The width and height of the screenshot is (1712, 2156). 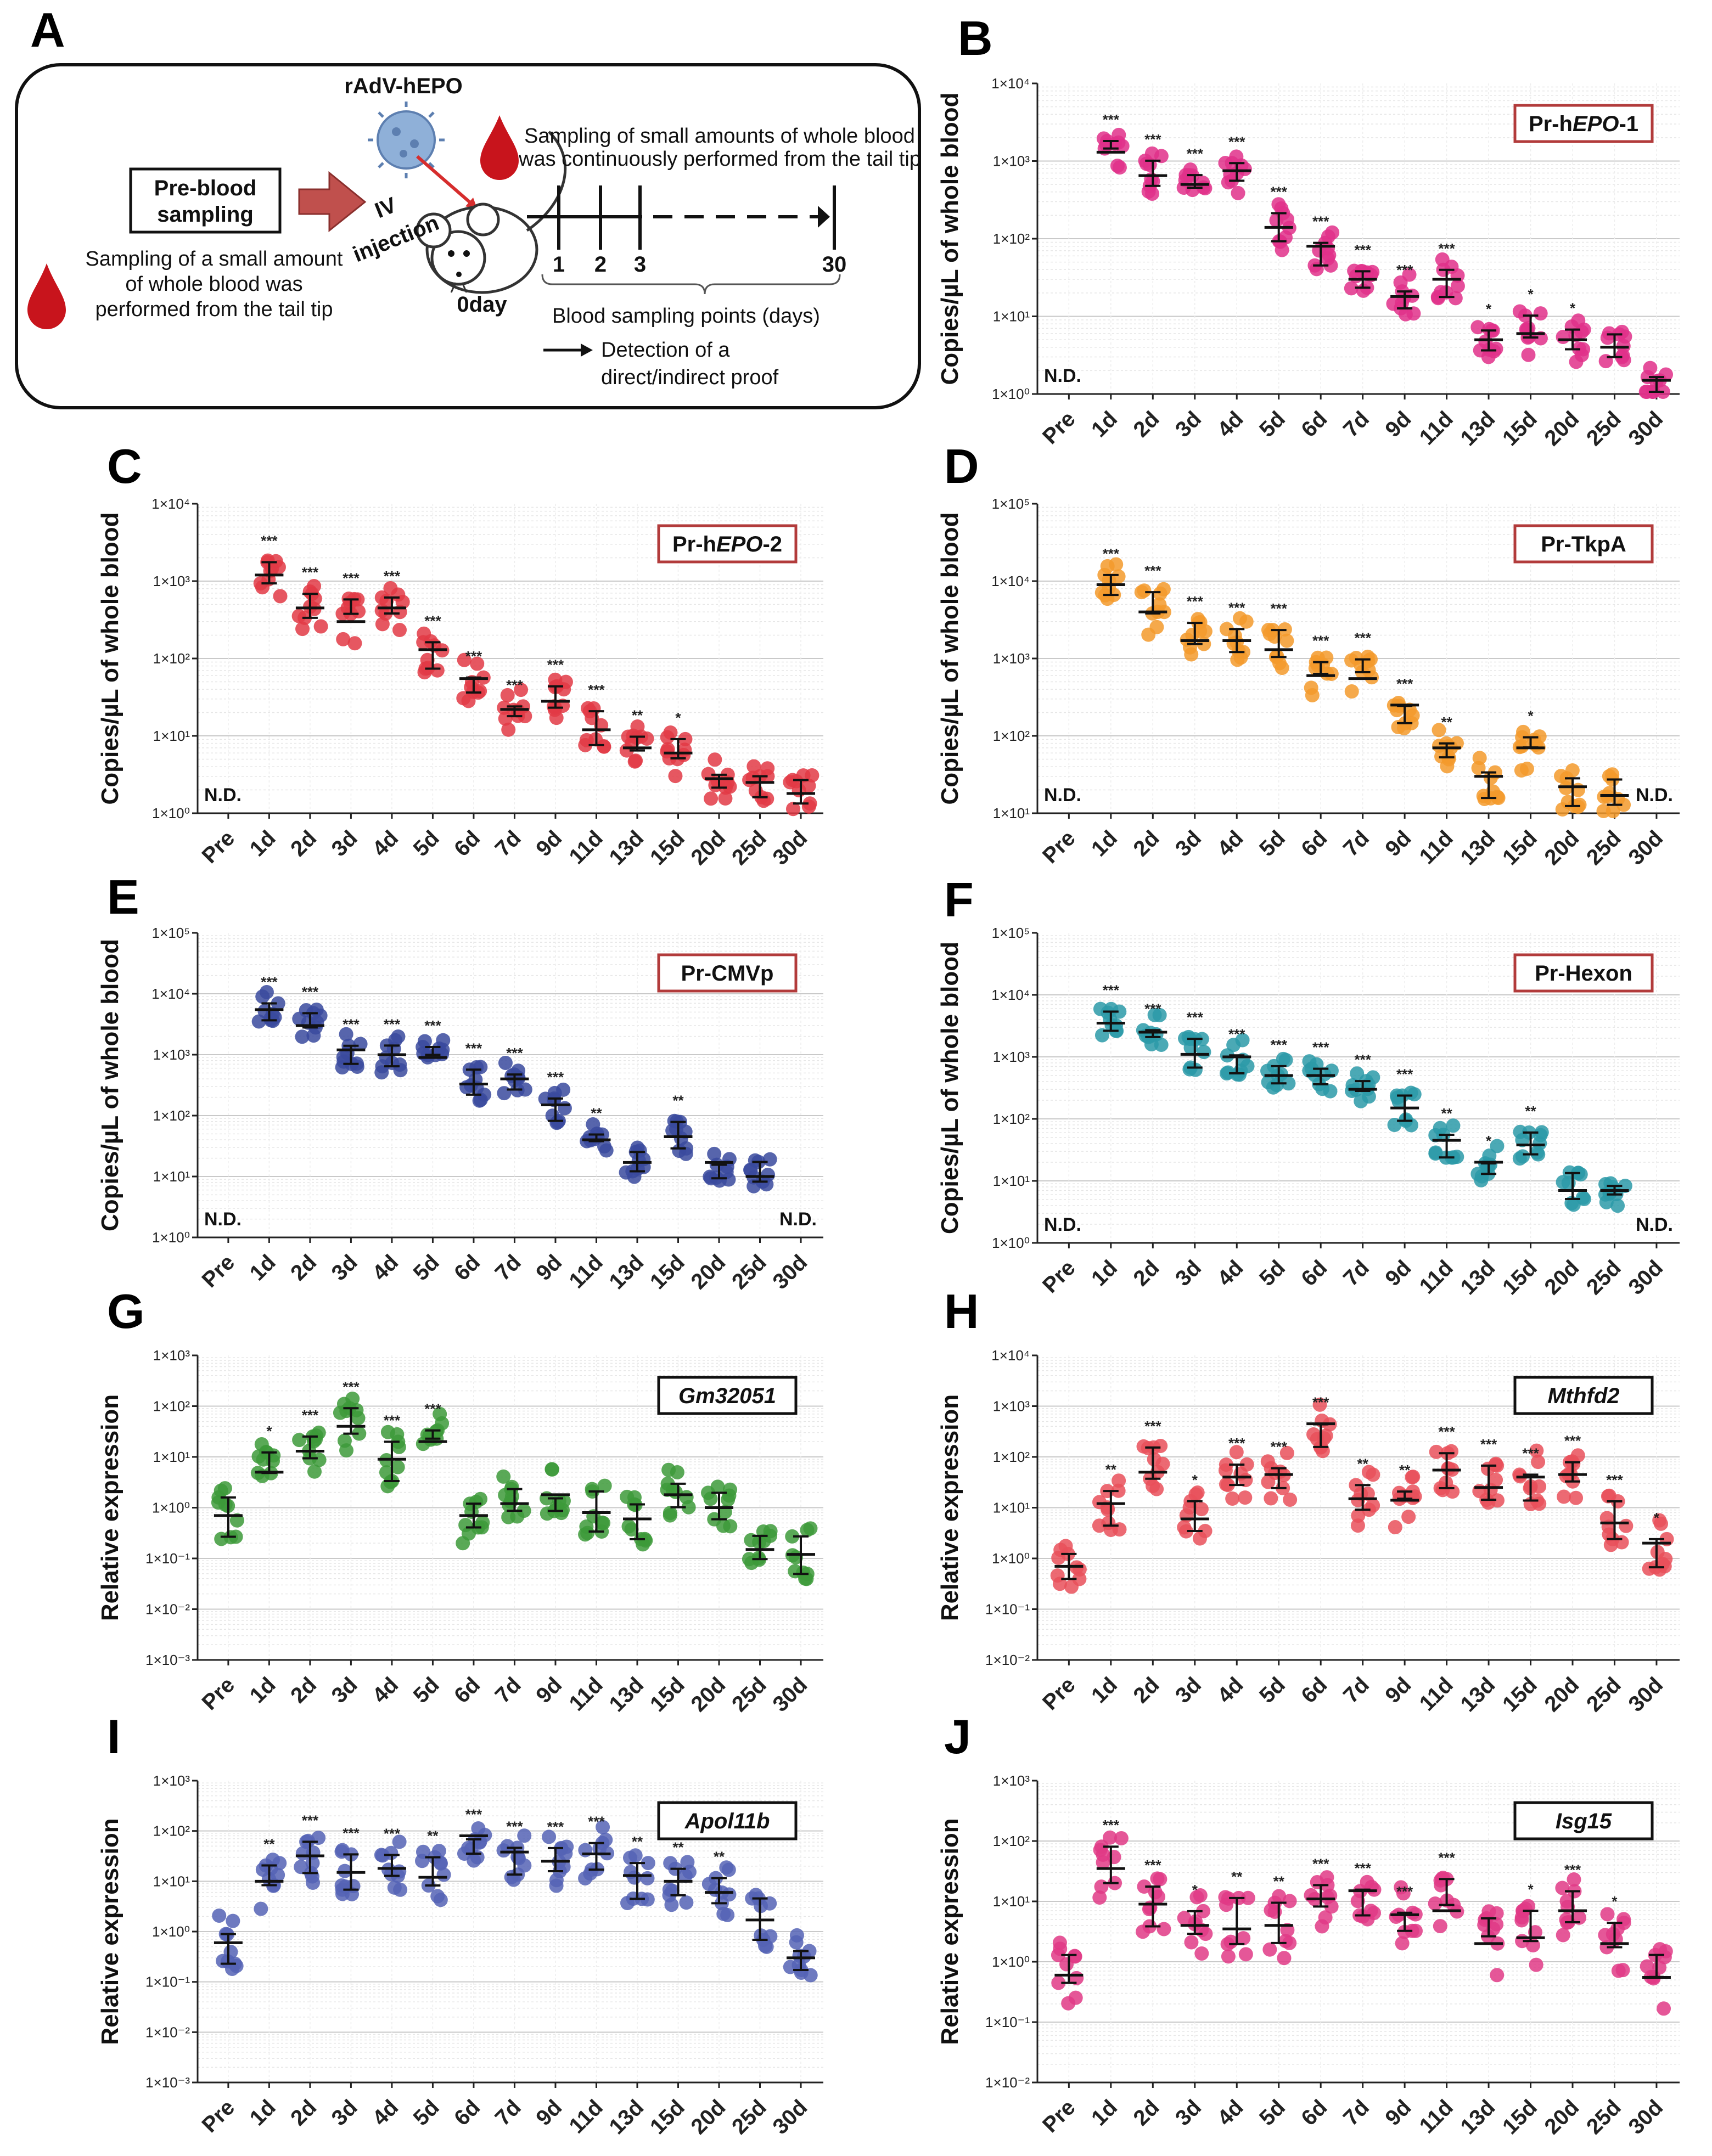 I want to click on pre-note-line2: of whole blood was, so click(x=213, y=284).